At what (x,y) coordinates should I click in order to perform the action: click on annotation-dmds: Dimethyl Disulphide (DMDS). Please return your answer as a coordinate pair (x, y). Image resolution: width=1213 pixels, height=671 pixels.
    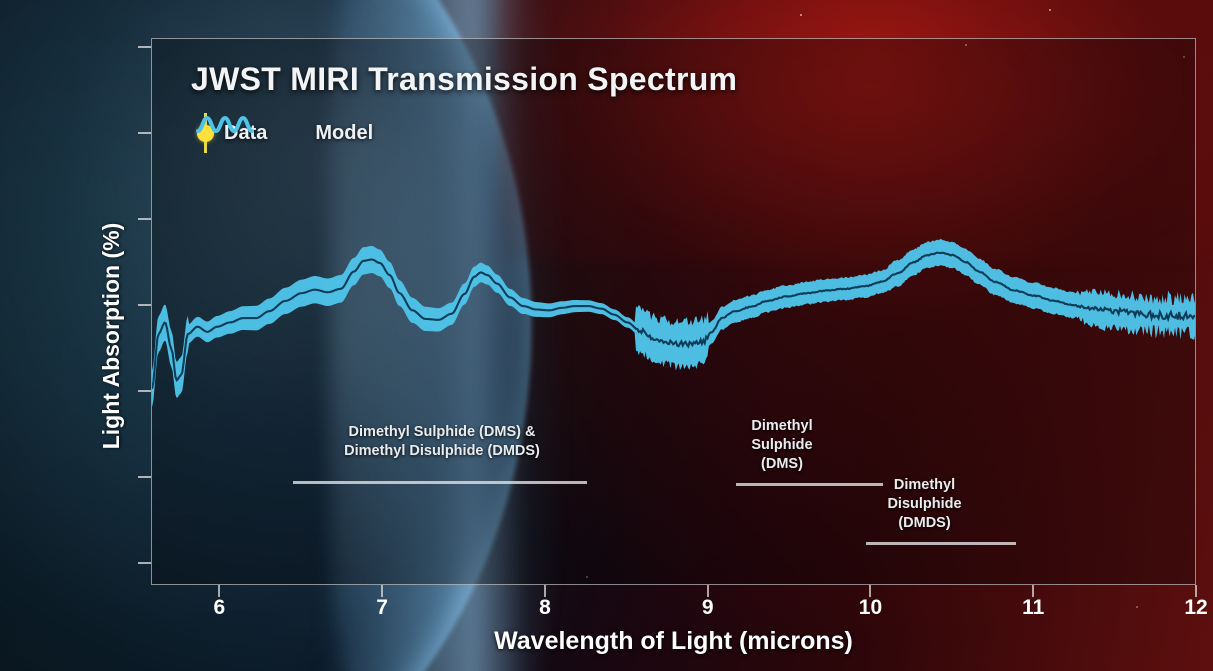
    Looking at the image, I should click on (924, 504).